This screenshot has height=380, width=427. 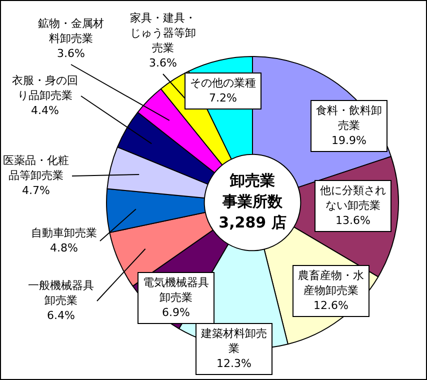 I want to click on slice-label: 建築材料卸売業, so click(x=233, y=340).